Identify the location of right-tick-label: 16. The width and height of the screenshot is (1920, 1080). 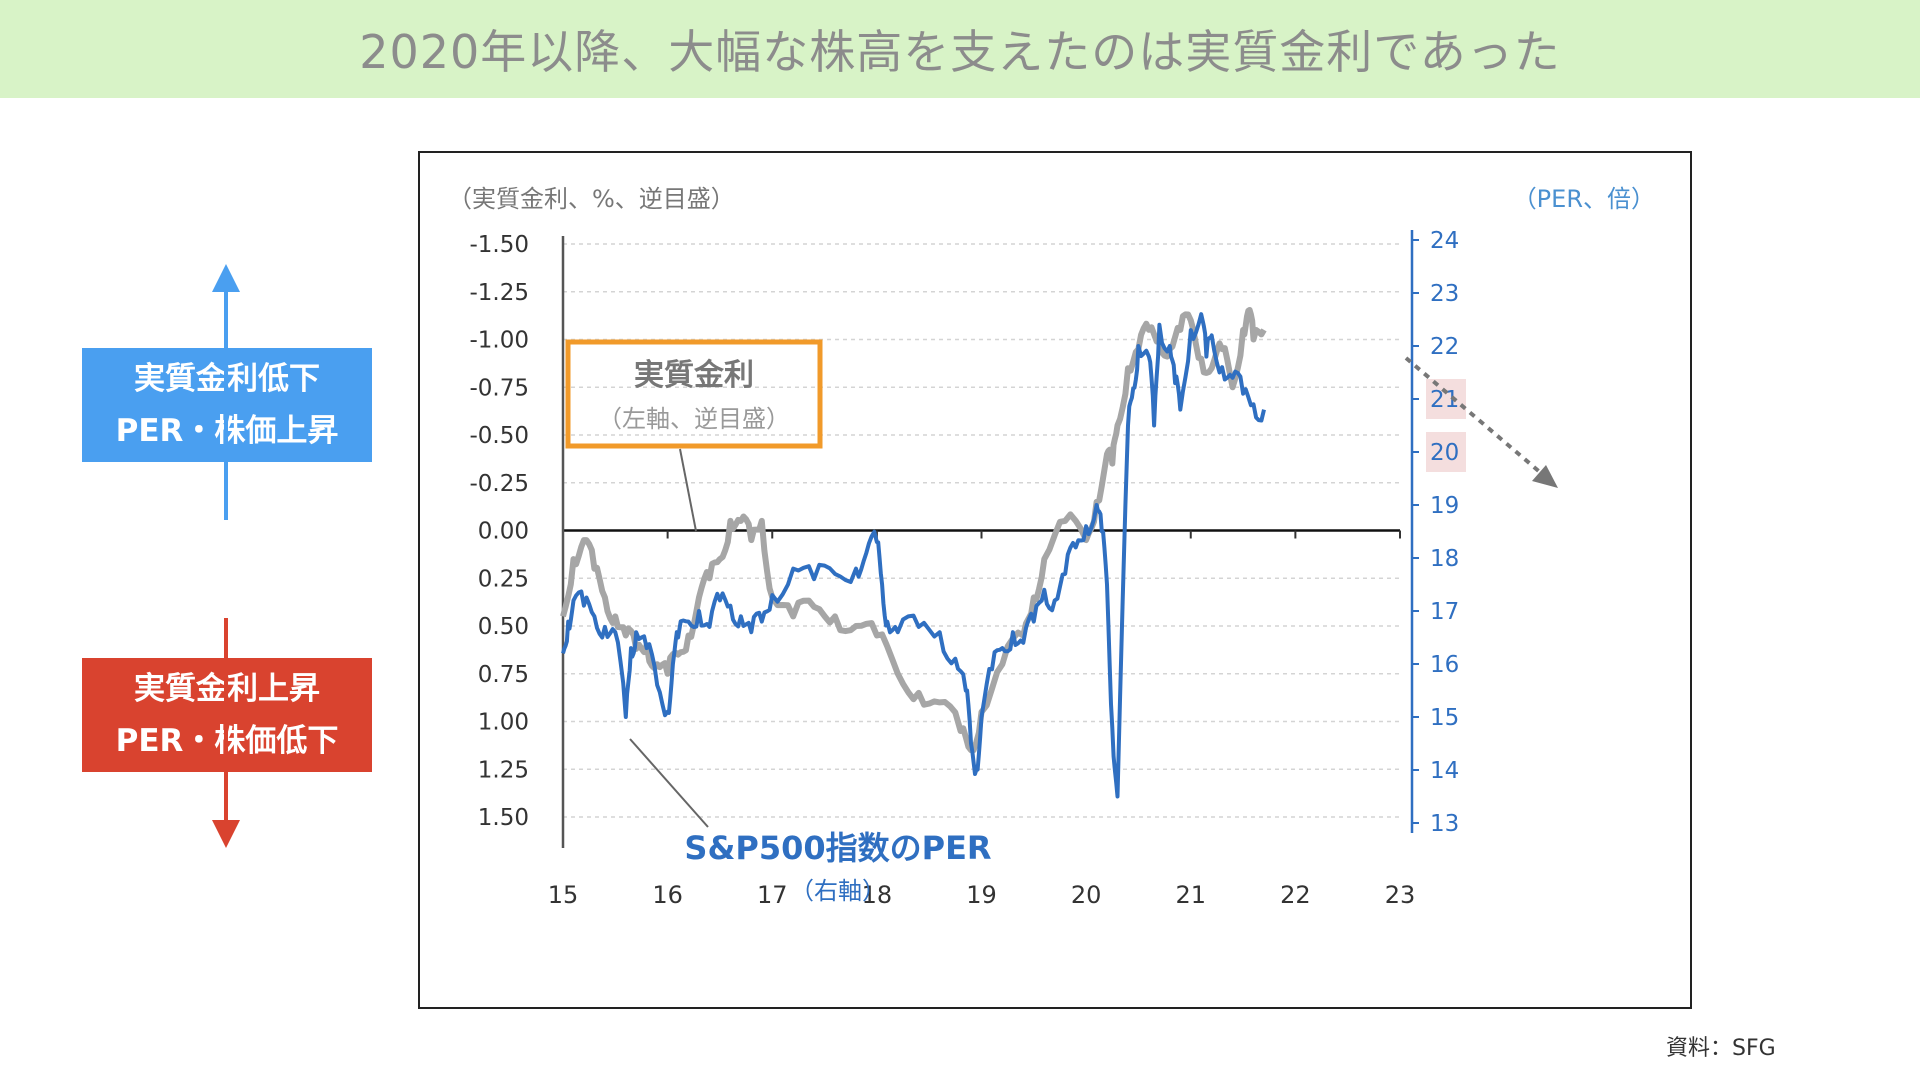
(1444, 665).